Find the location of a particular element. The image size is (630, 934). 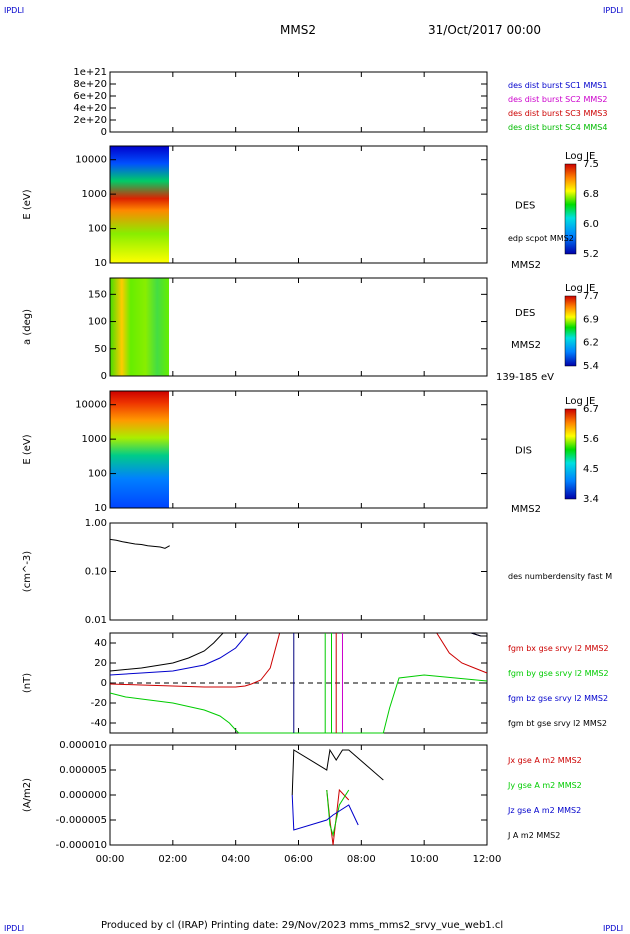

current-density-ytick-label: -0.000005 is located at coordinates (81, 820).